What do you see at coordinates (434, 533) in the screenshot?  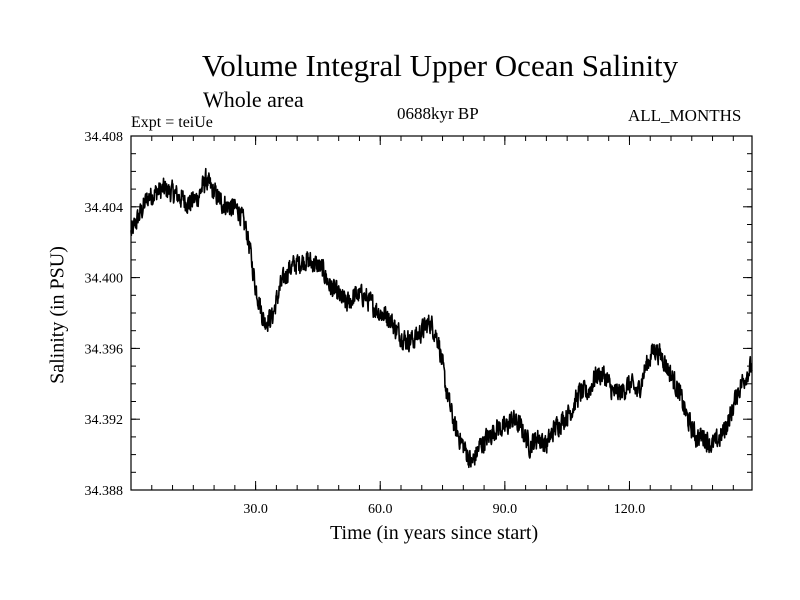 I see `x-axis-label: Time (in years since start)` at bounding box center [434, 533].